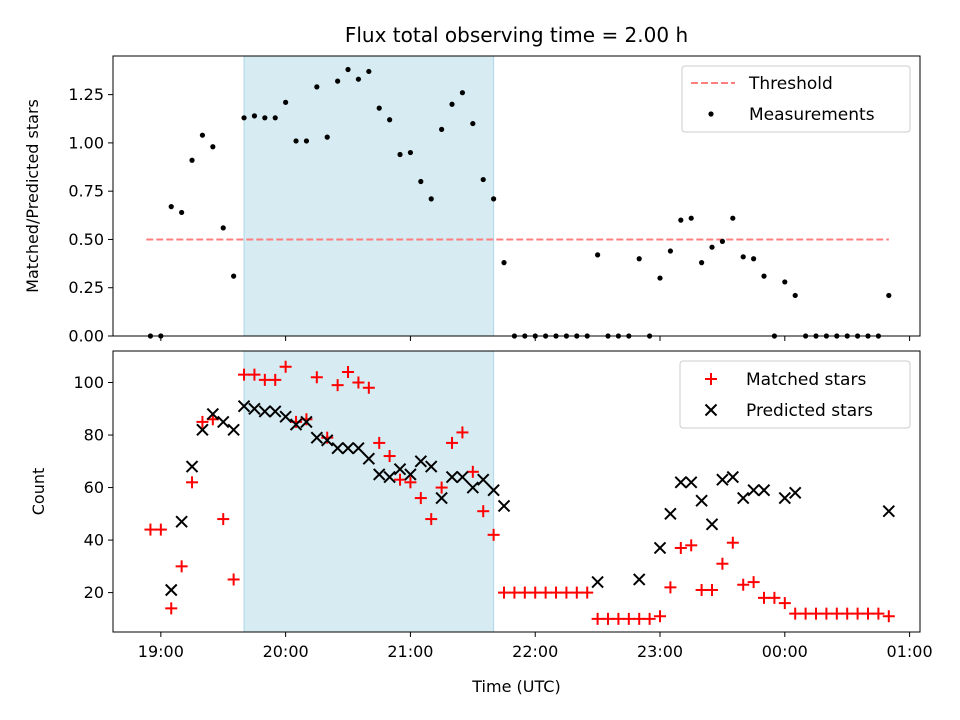  I want to click on legend-predicted-marker-b, so click(711, 410).